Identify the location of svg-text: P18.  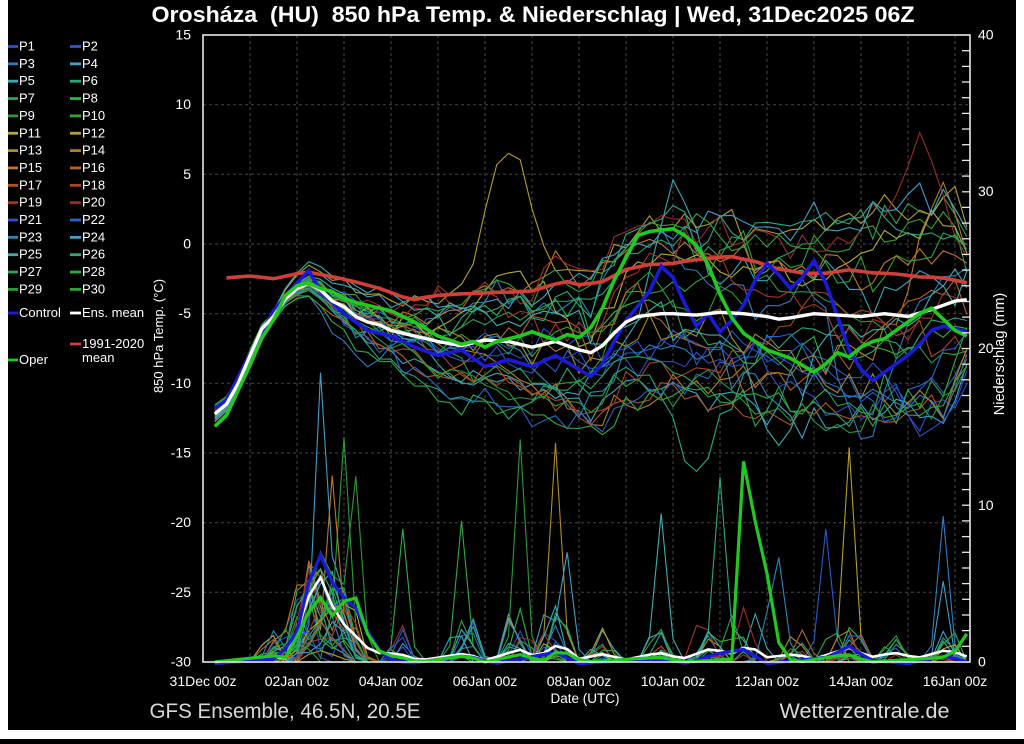
(93, 184).